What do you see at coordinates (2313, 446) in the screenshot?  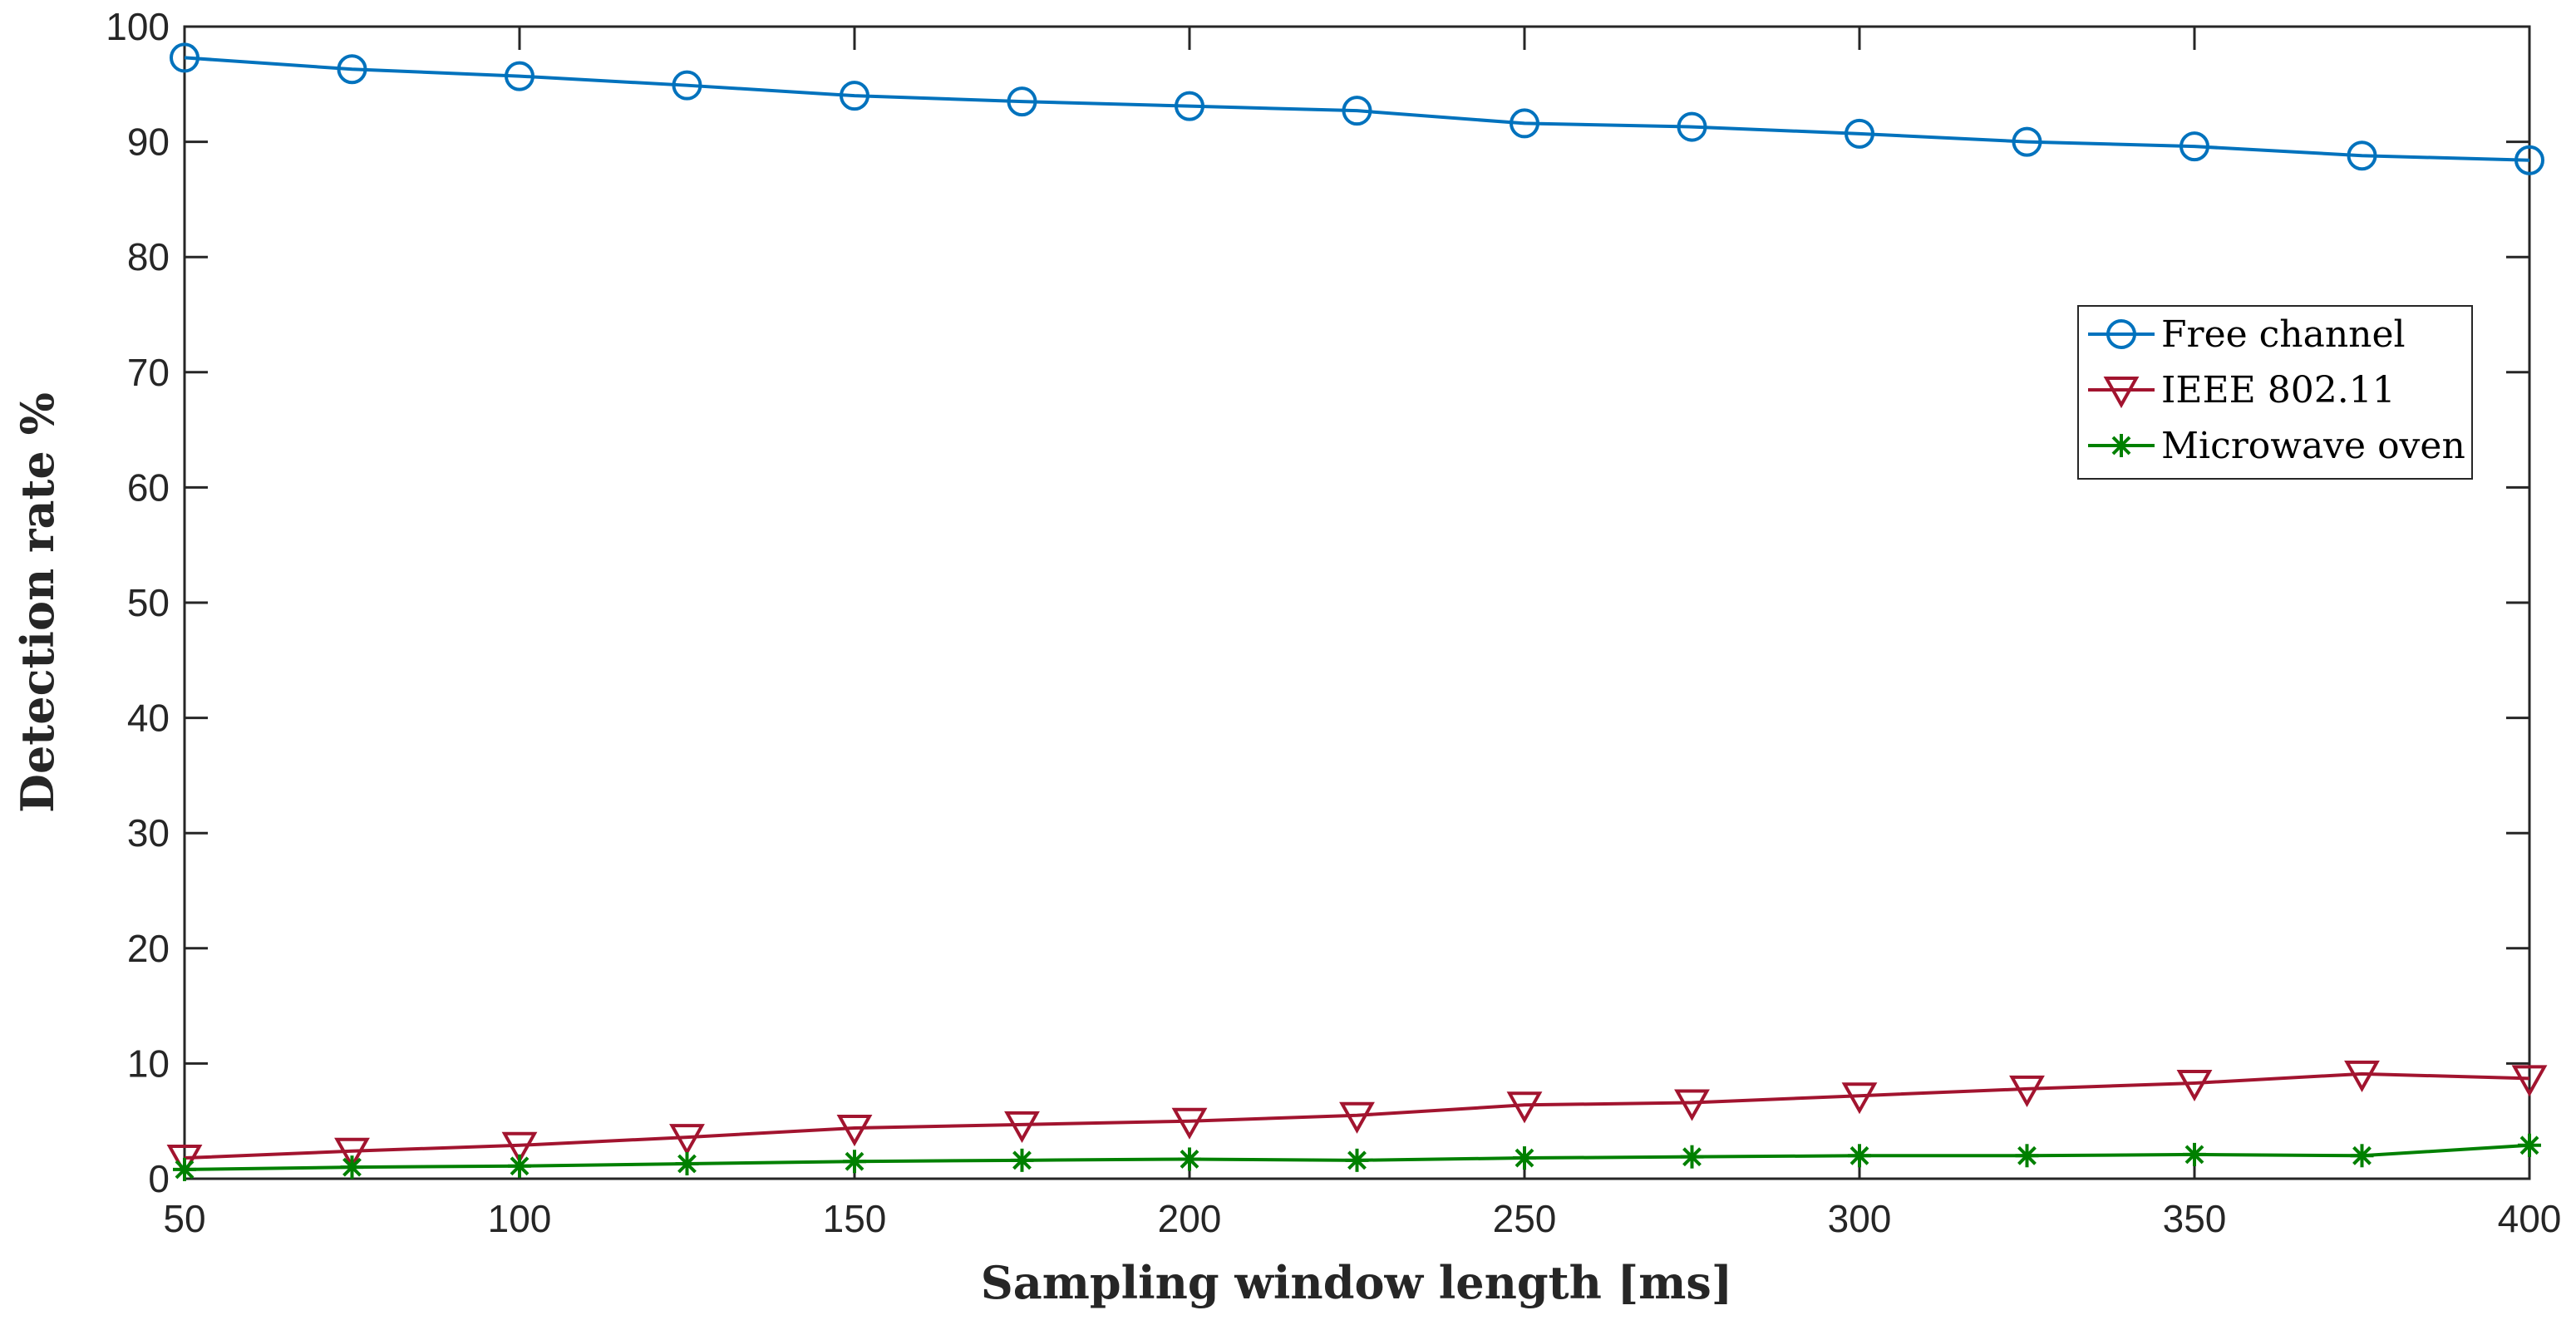 I see `legend-label: Microwave oven` at bounding box center [2313, 446].